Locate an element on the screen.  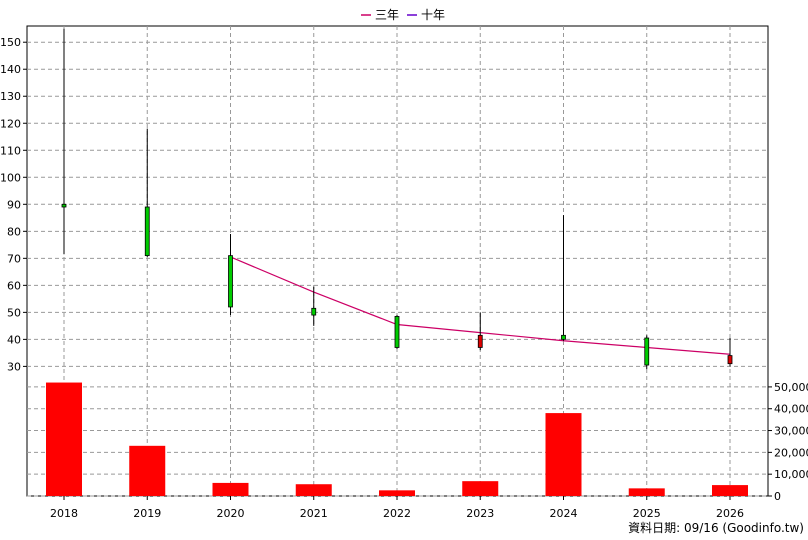
x-tick-label: 2025 is located at coordinates (647, 513).